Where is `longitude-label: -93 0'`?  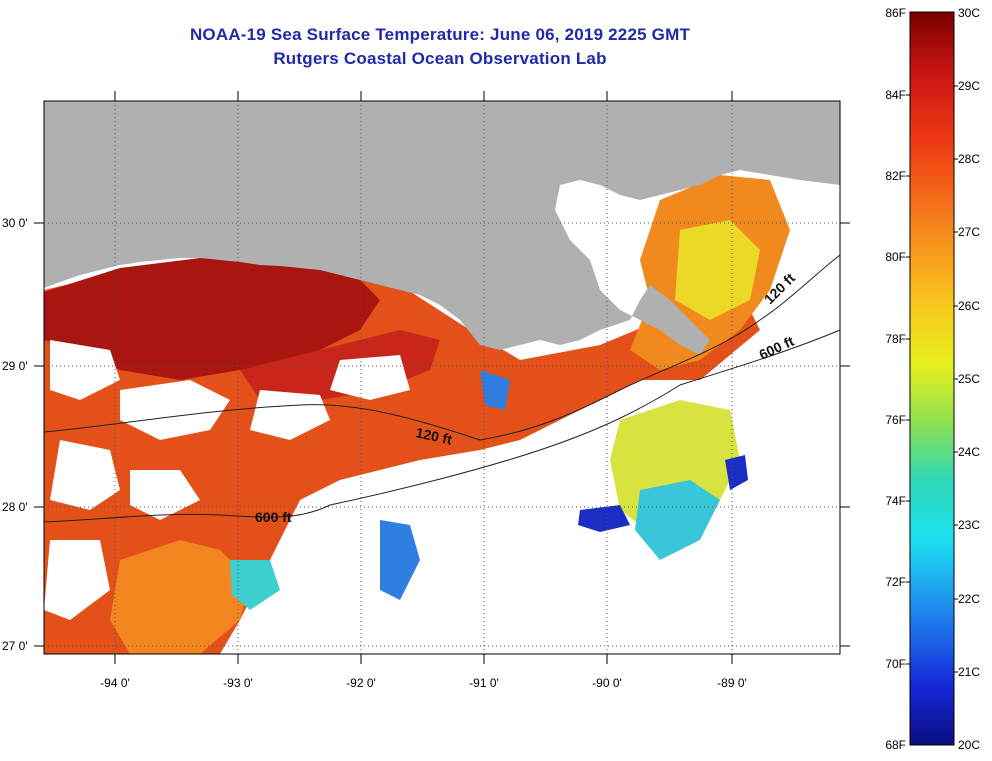 longitude-label: -93 0' is located at coordinates (238, 683).